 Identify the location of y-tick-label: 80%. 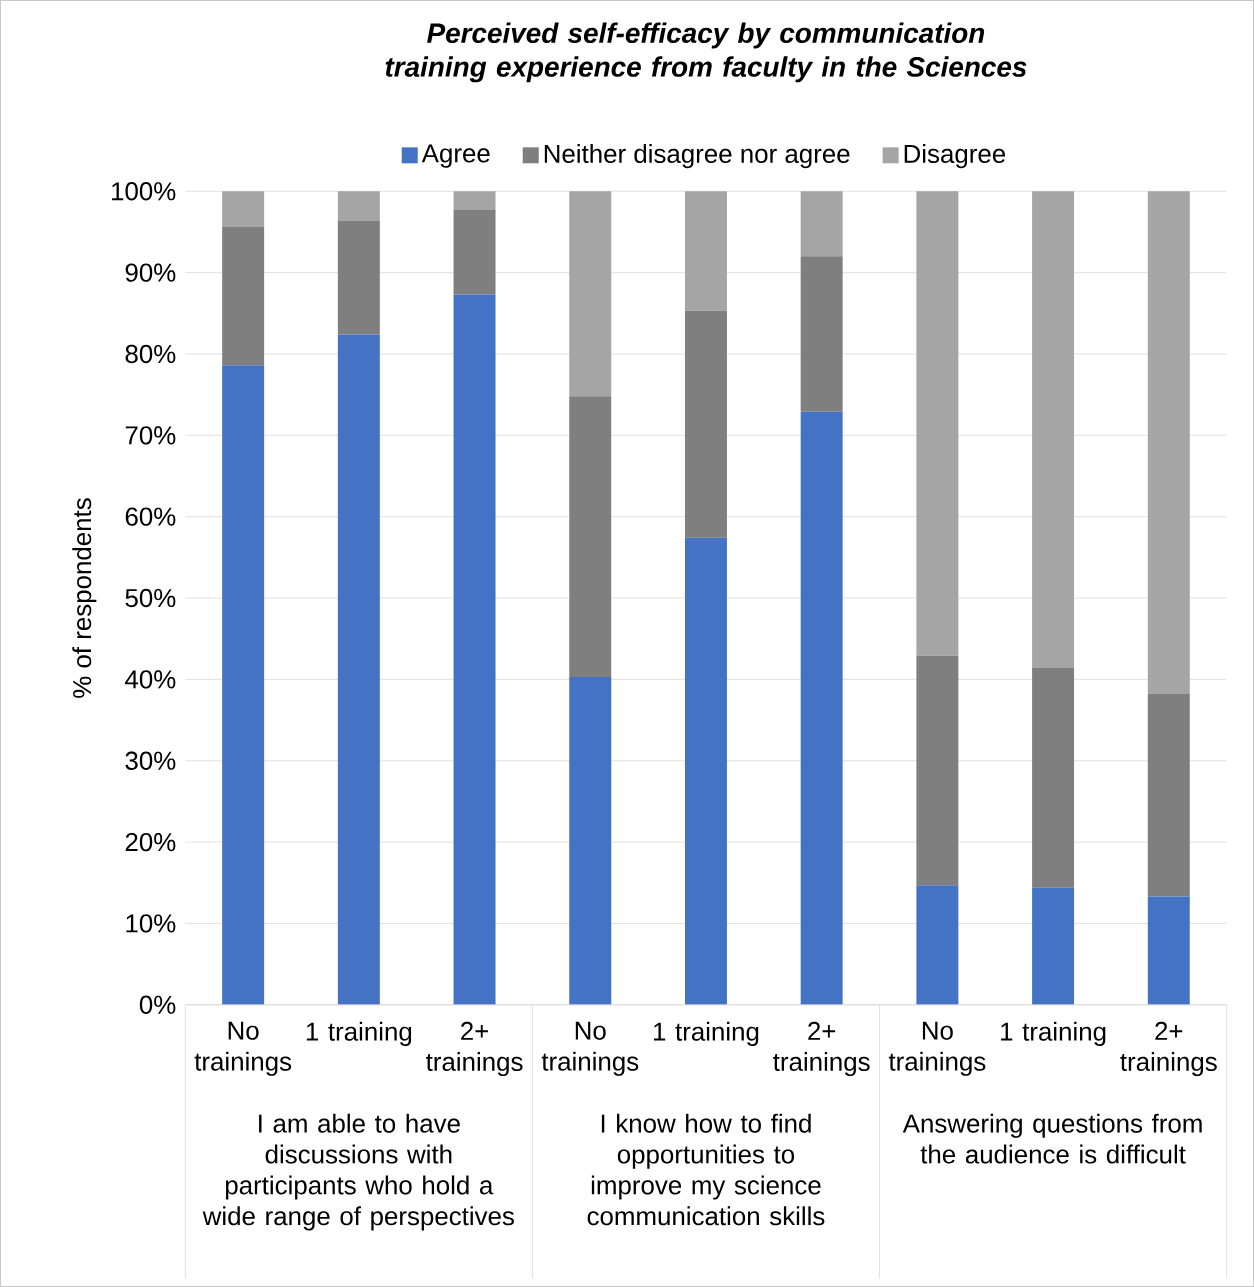
(150, 354).